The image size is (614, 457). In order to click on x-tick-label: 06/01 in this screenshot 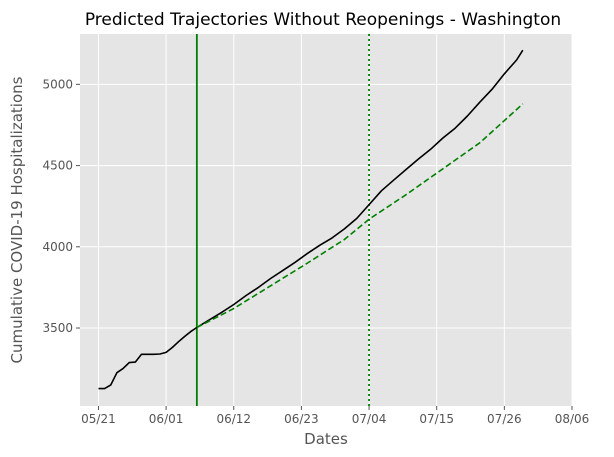, I will do `click(166, 419)`.